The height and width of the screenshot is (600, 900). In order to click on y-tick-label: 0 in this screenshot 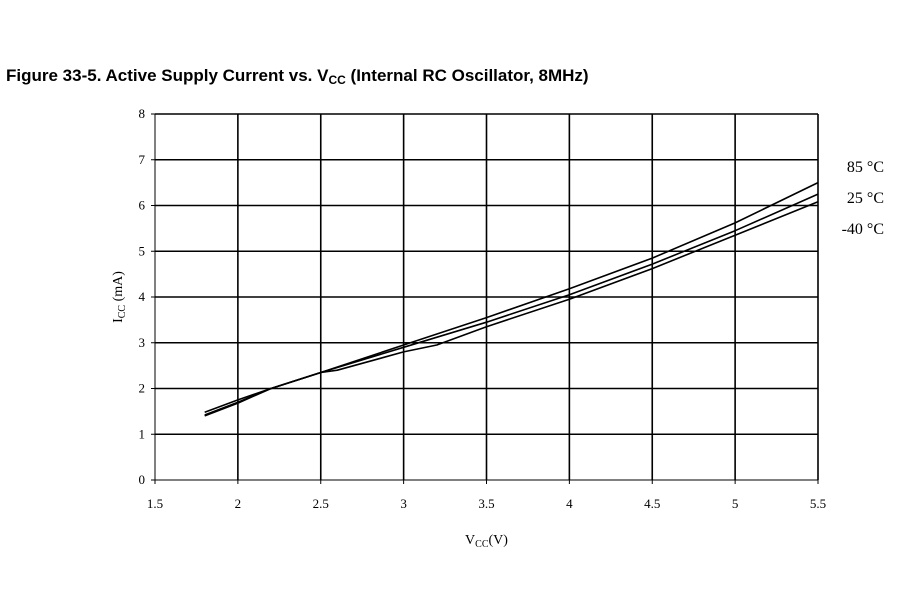, I will do `click(142, 479)`.